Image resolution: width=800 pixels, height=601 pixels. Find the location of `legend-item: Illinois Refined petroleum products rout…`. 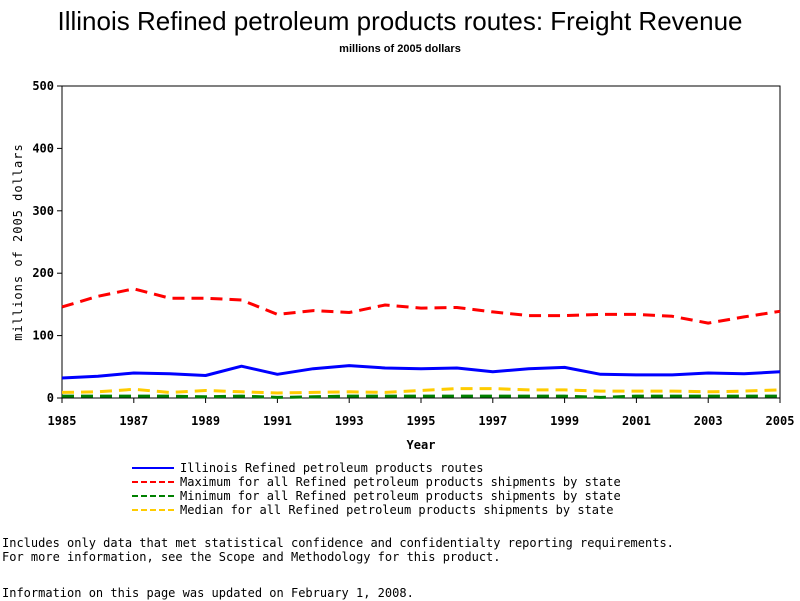

legend-item: Illinois Refined petroleum products rout… is located at coordinates (376, 468).